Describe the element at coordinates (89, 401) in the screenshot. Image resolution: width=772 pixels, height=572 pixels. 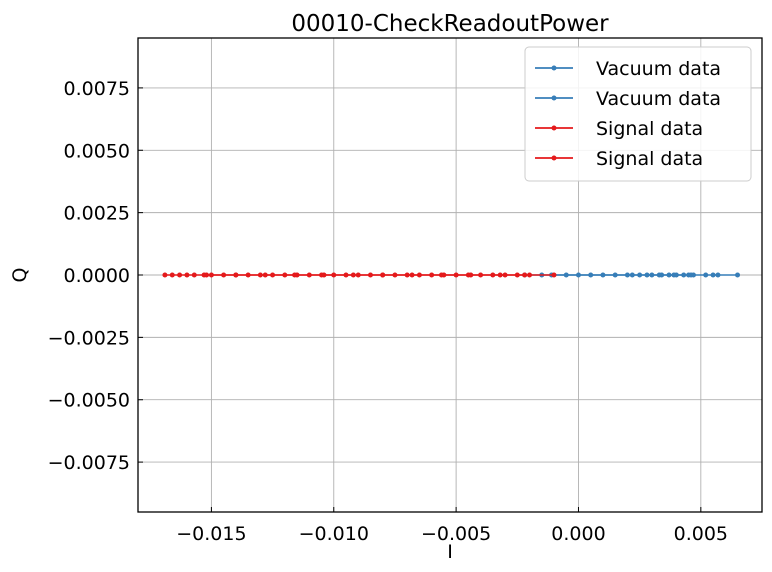
I see `y-tick-label: −0.0050` at that location.